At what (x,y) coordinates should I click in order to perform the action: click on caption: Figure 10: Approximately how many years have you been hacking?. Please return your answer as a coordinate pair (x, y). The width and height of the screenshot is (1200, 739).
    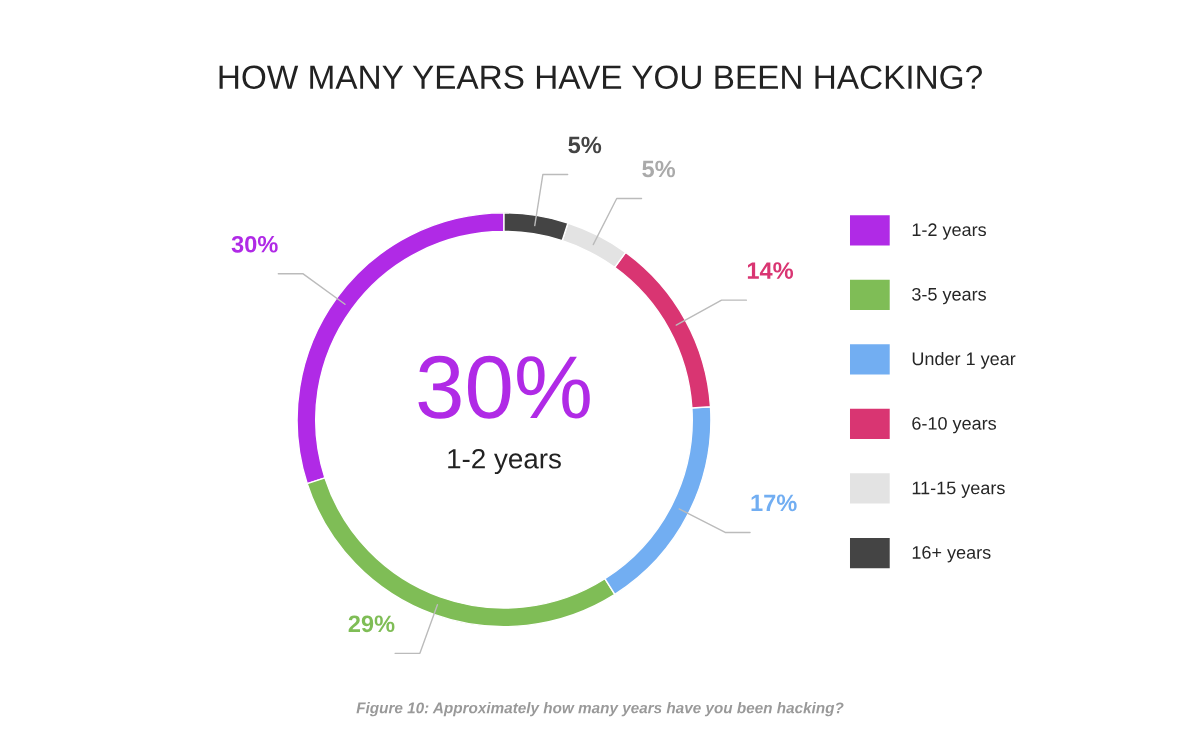
    Looking at the image, I should click on (600, 709).